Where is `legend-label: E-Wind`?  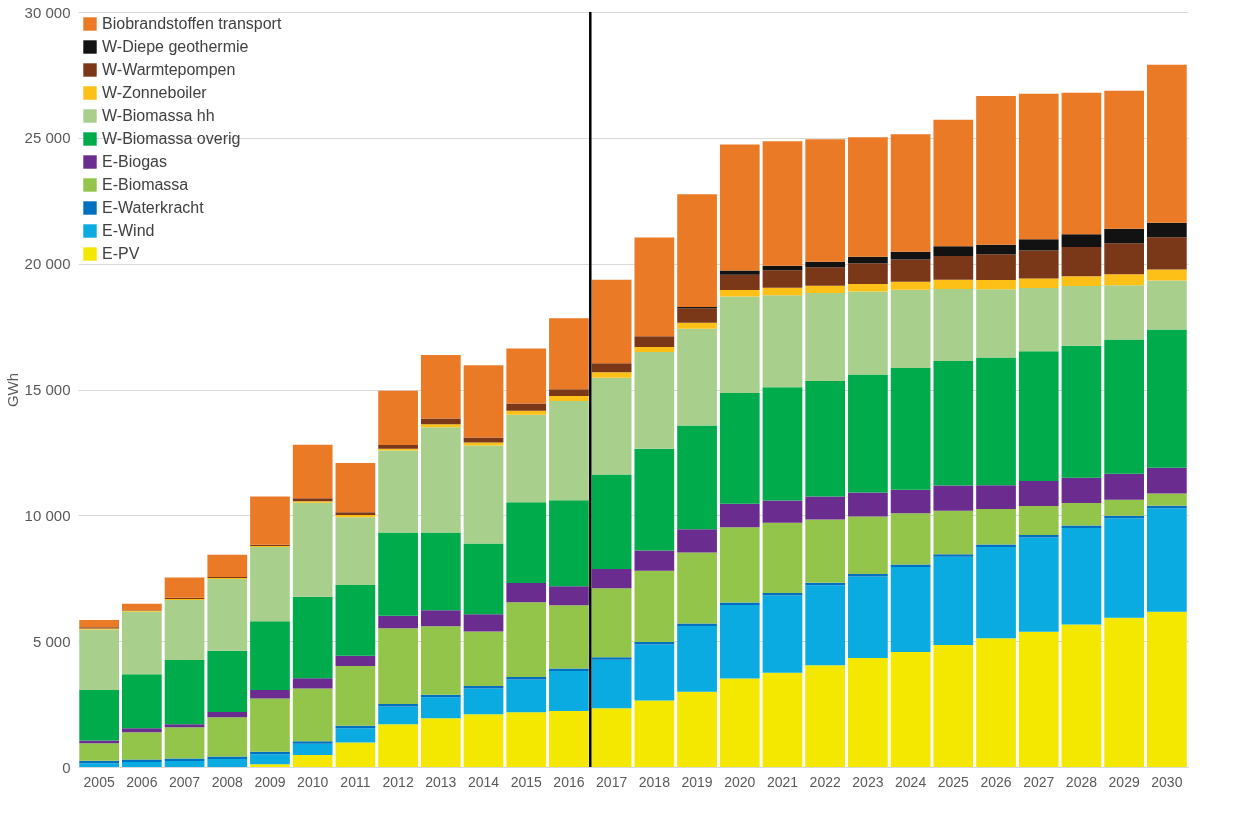
legend-label: E-Wind is located at coordinates (128, 230).